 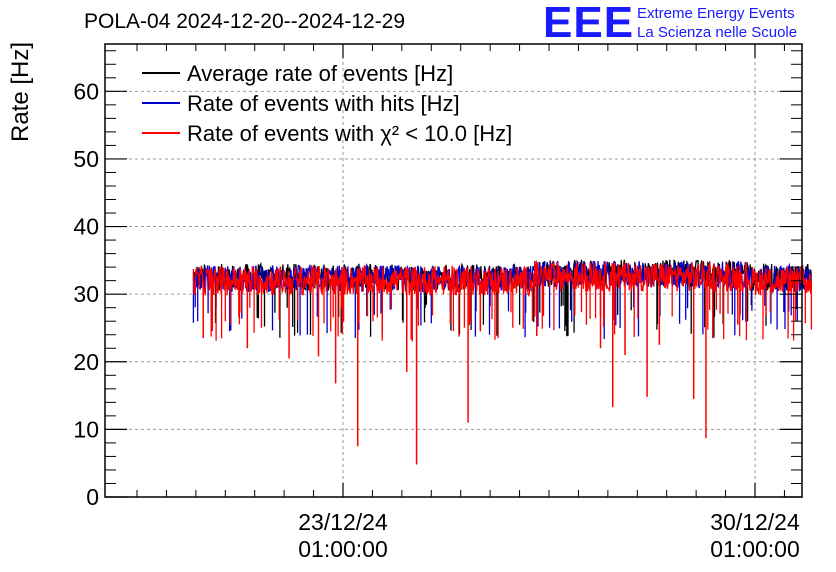 What do you see at coordinates (349, 133) in the screenshot?
I see `legend-label: Rate of events with χ² < 10.0 [Hz]` at bounding box center [349, 133].